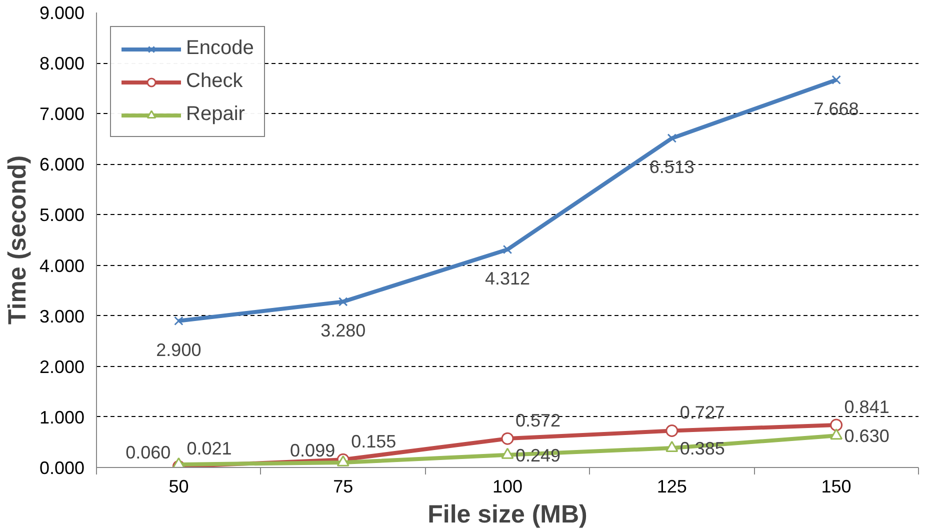 This screenshot has height=531, width=936. Describe the element at coordinates (507, 278) in the screenshot. I see `data-label: 4.312` at that location.